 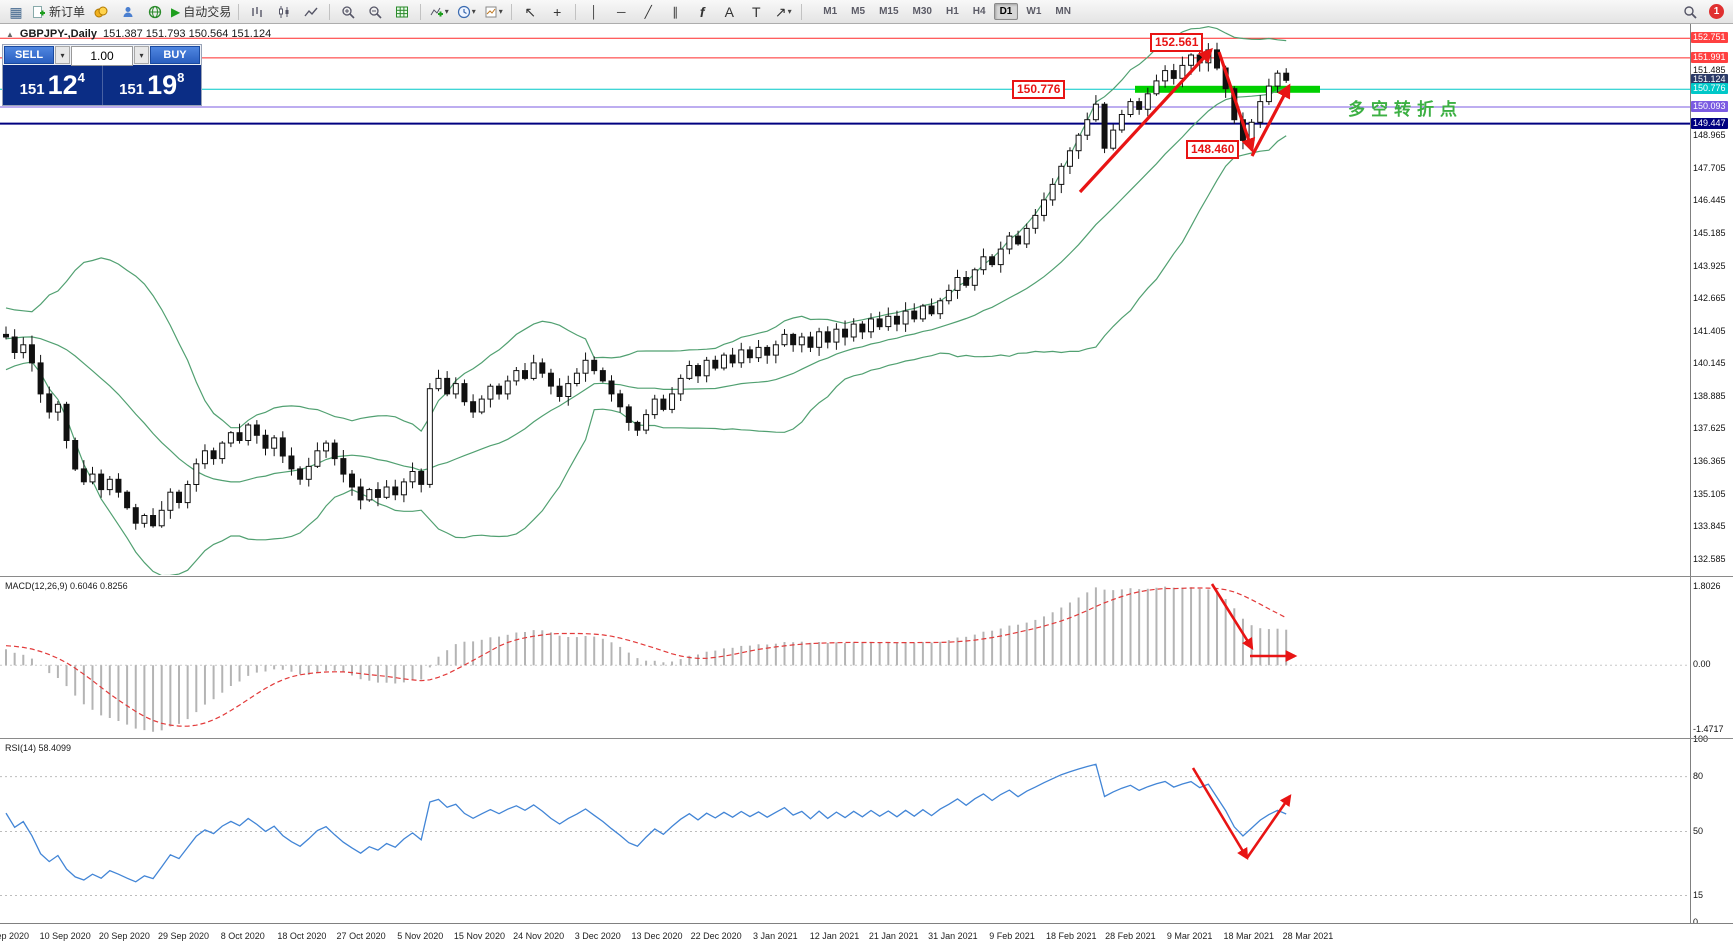 I want to click on cursor-tool-button: ↖, so click(x=530, y=12).